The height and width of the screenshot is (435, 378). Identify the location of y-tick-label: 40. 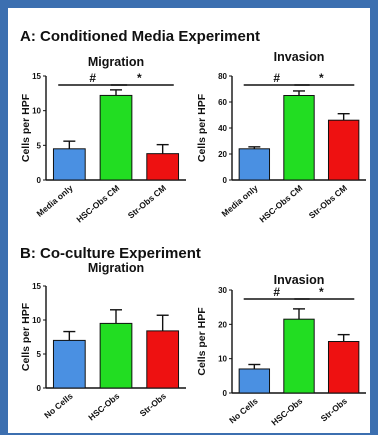
(222, 128).